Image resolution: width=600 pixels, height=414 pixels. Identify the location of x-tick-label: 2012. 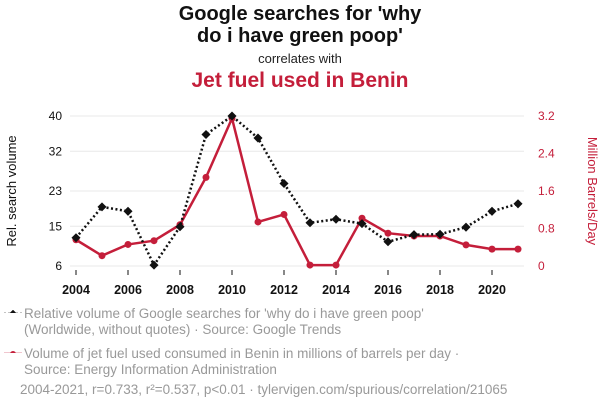
(284, 290).